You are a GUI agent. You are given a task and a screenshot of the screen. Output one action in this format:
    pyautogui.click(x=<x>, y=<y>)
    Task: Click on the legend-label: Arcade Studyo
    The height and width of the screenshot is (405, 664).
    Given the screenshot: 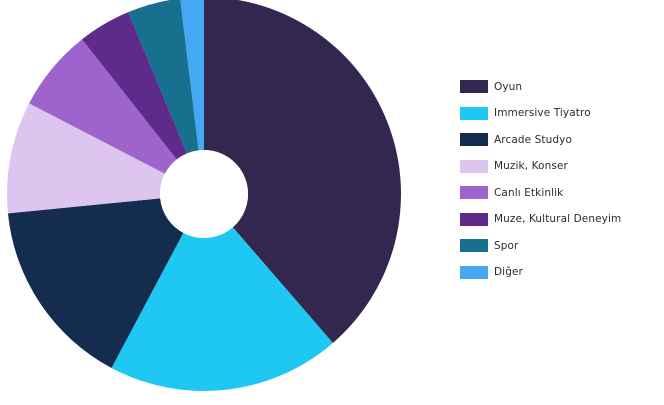 What is the action you would take?
    pyautogui.click(x=533, y=139)
    